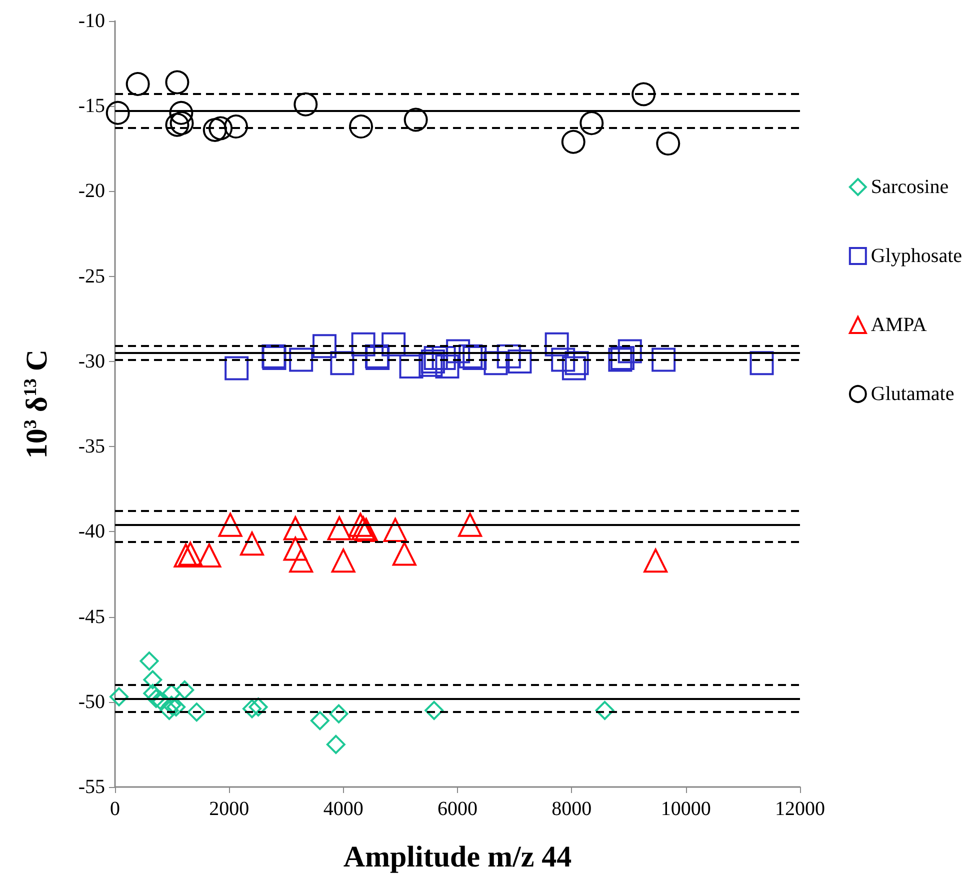 Image resolution: width=977 pixels, height=888 pixels. What do you see at coordinates (91, 531) in the screenshot?
I see `y-tick-label: -40` at bounding box center [91, 531].